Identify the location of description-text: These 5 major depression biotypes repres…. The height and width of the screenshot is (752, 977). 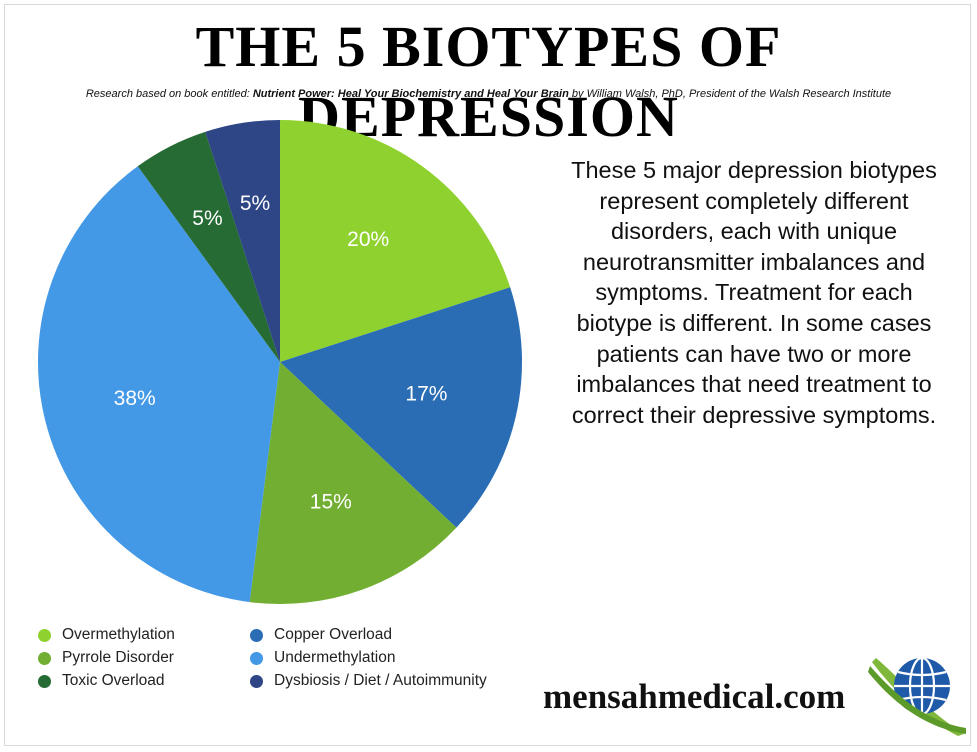
(754, 292).